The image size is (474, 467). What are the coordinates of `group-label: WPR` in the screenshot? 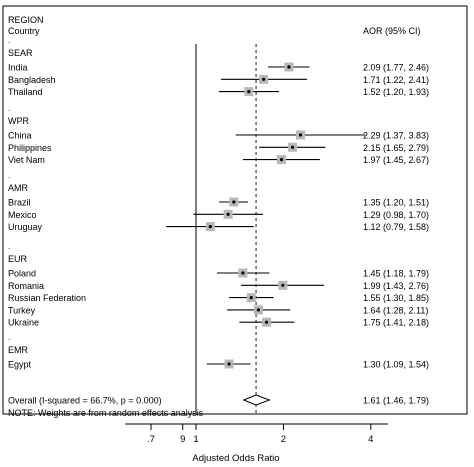 It's located at (18, 121).